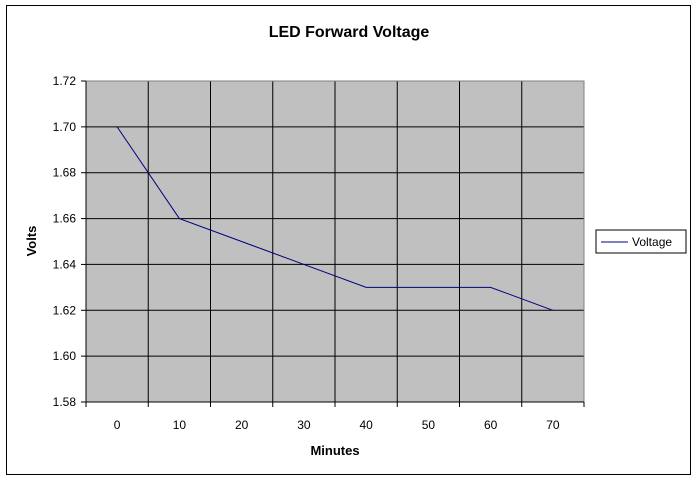 The image size is (697, 482). I want to click on legend-box, so click(641, 241).